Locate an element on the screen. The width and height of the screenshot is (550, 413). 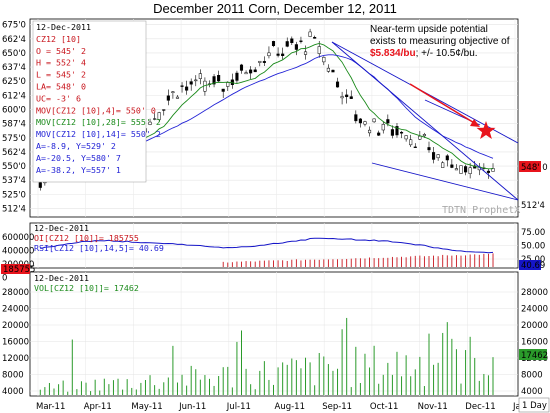
volume-legend-line: VOL[CZ12 [10]]= 17462 is located at coordinates (86, 288).